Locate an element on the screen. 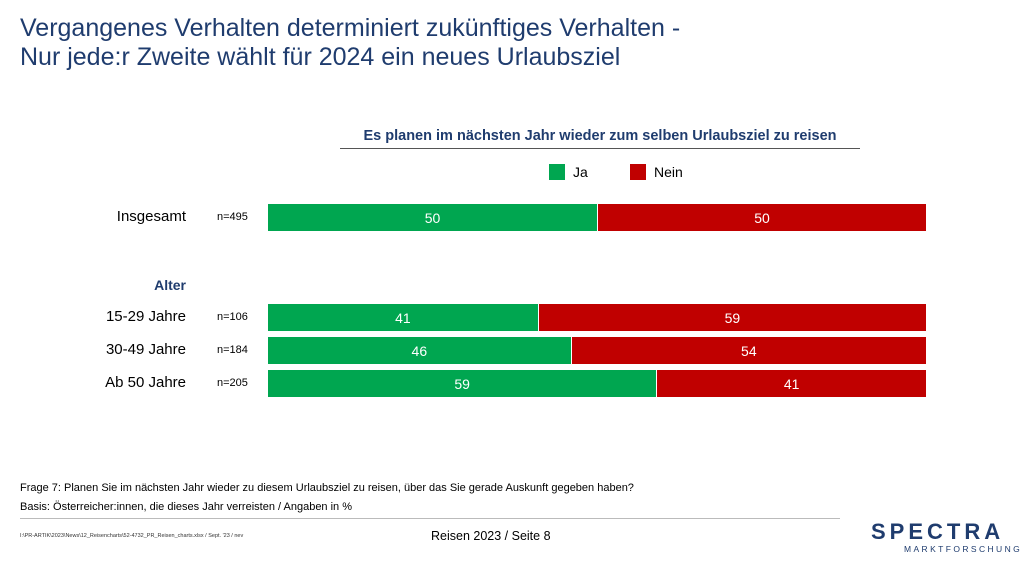 The image size is (1031, 580). sample-size-label: n=106 is located at coordinates (232, 317).